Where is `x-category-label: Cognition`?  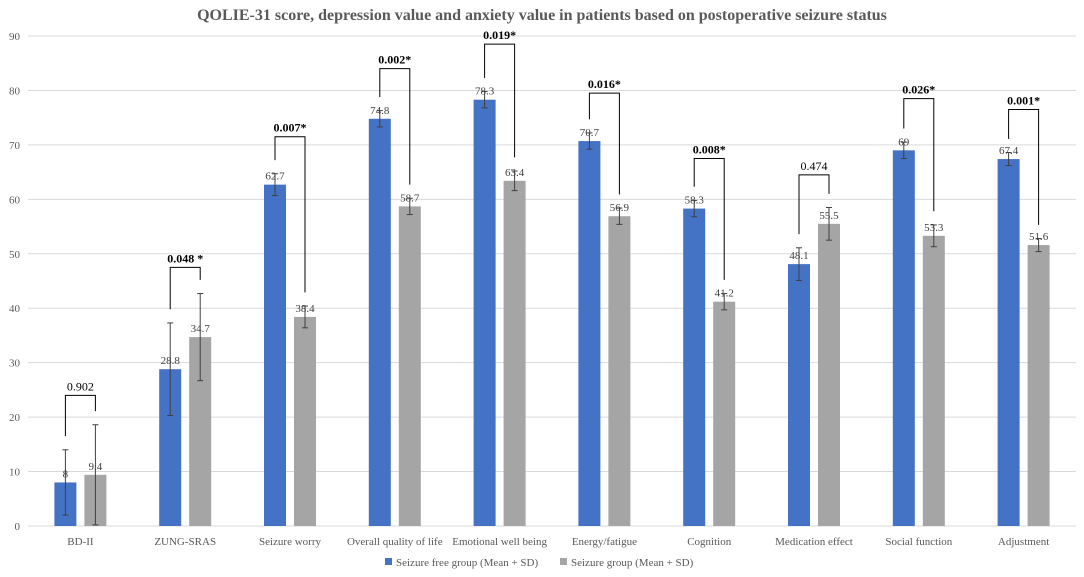 x-category-label: Cognition is located at coordinates (709, 542).